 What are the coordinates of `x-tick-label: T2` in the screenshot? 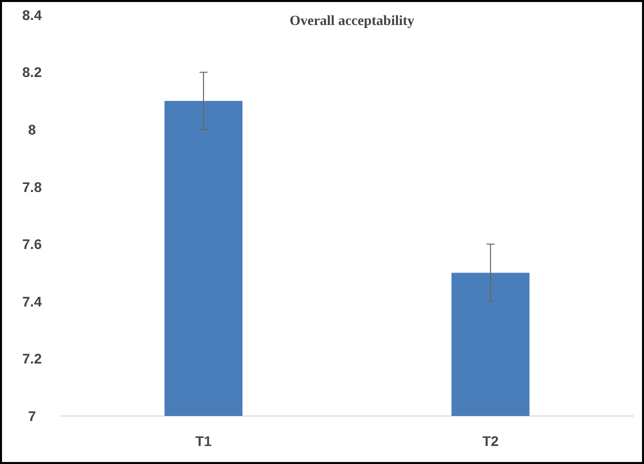 It's located at (490, 441).